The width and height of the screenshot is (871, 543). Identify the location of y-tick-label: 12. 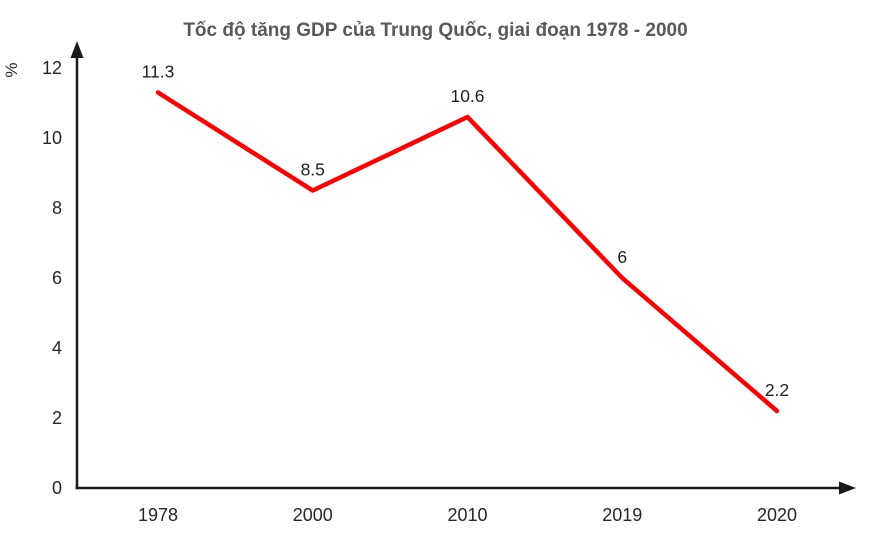
(52, 68).